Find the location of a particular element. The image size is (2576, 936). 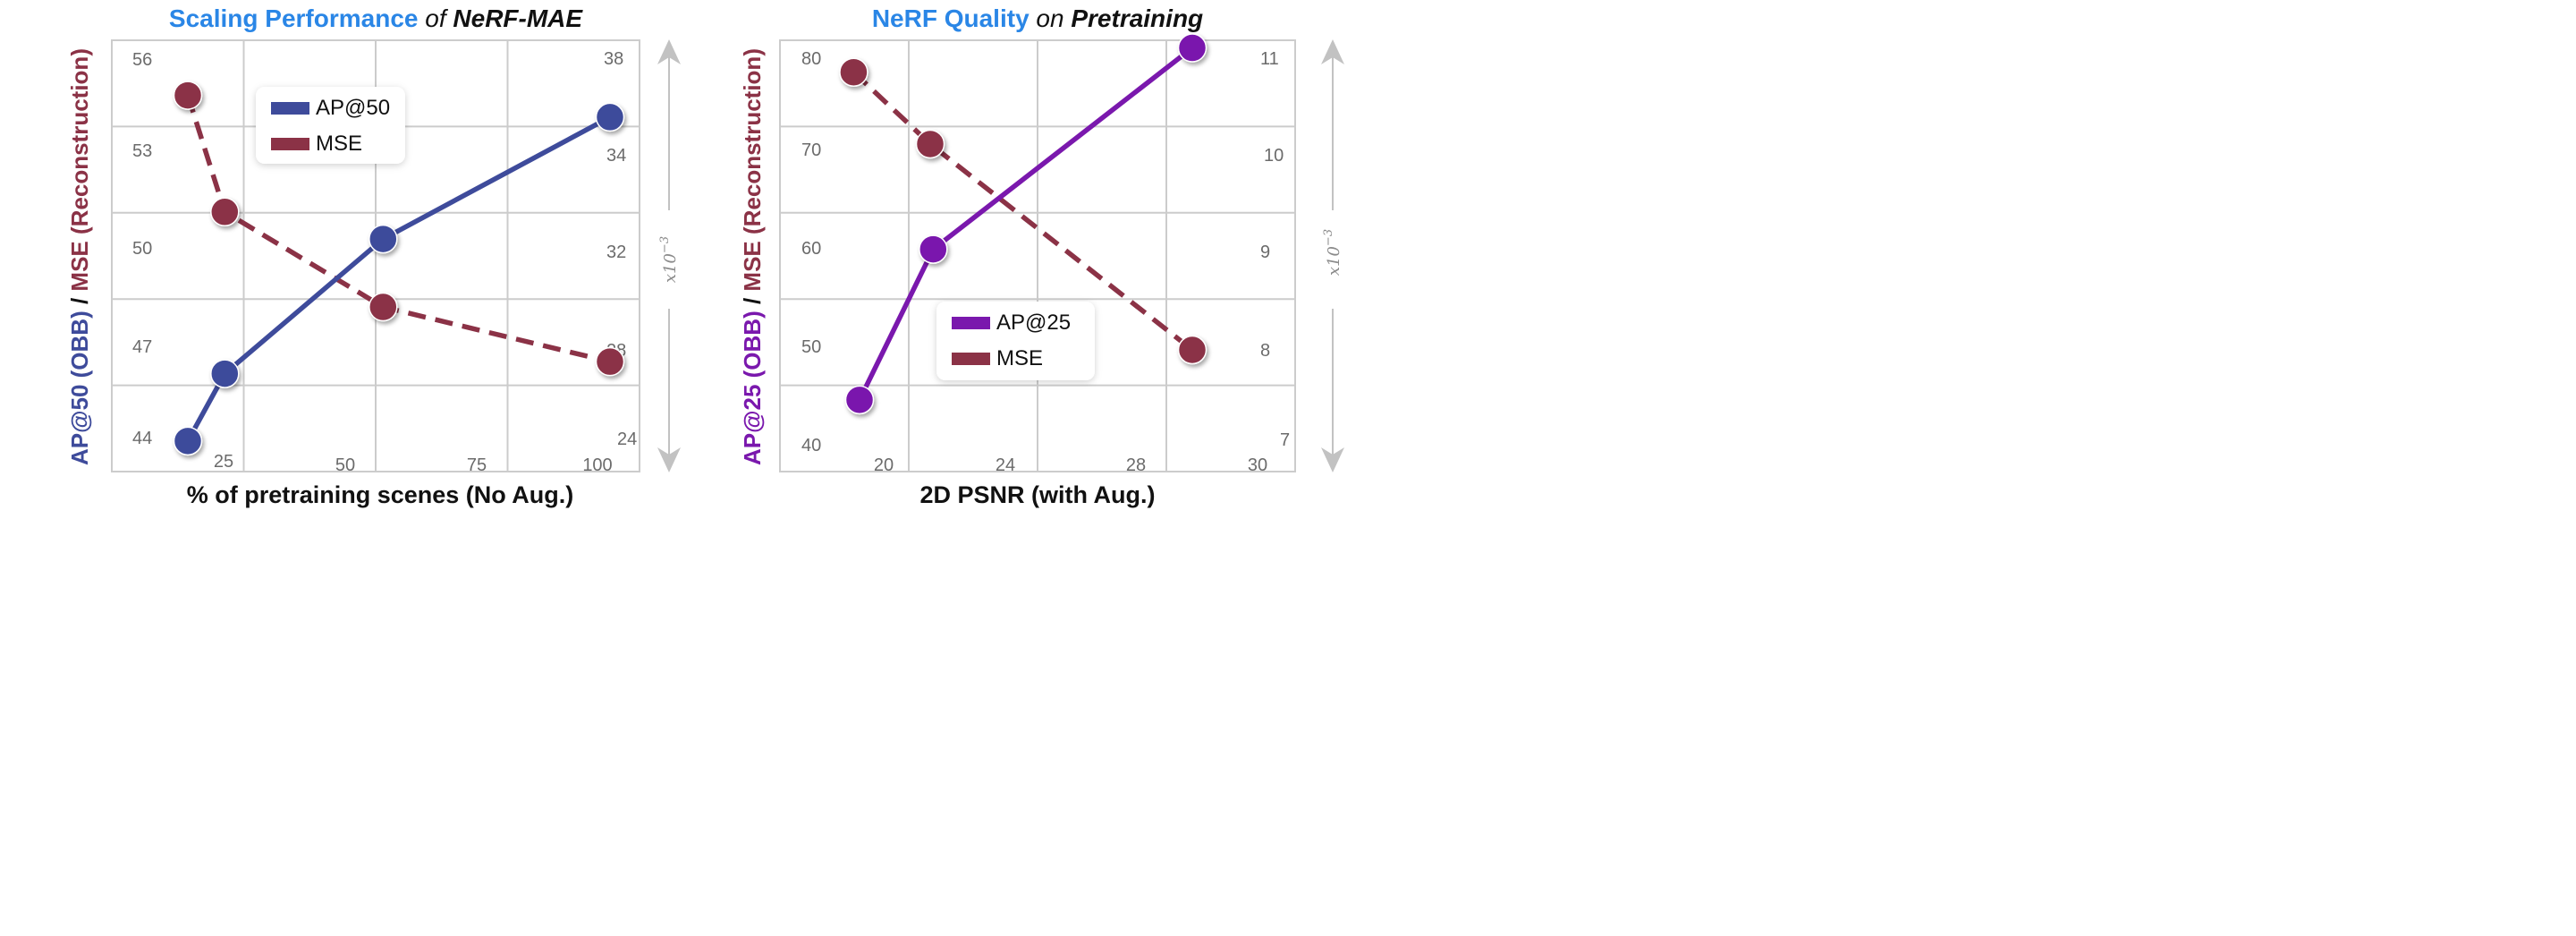

chart-title-part: NeRF-MAE is located at coordinates (518, 18).